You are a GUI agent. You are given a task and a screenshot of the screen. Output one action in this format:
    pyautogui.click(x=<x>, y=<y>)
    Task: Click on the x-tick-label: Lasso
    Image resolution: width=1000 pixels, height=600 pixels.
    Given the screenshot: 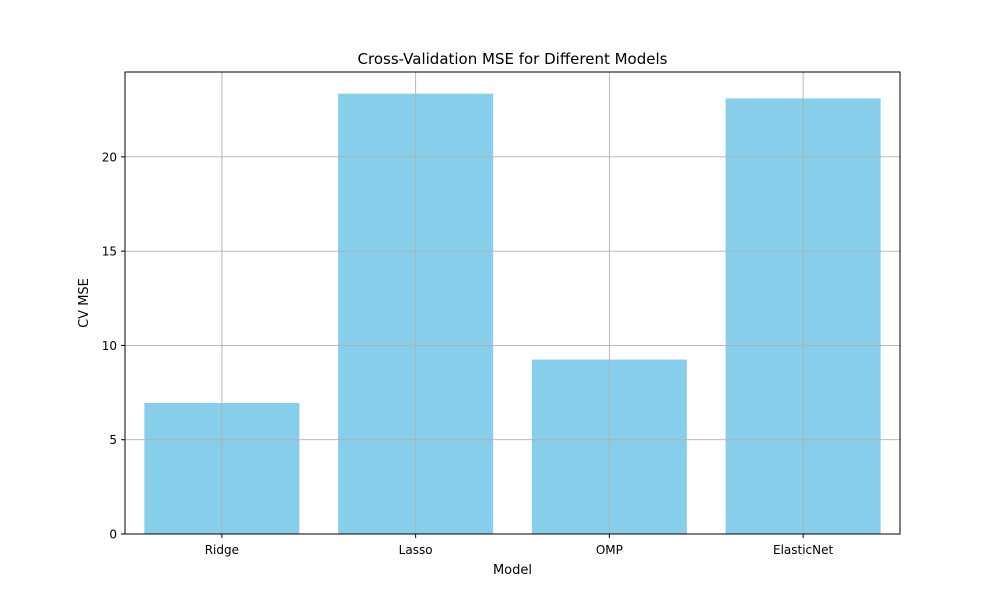 What is the action you would take?
    pyautogui.click(x=416, y=550)
    